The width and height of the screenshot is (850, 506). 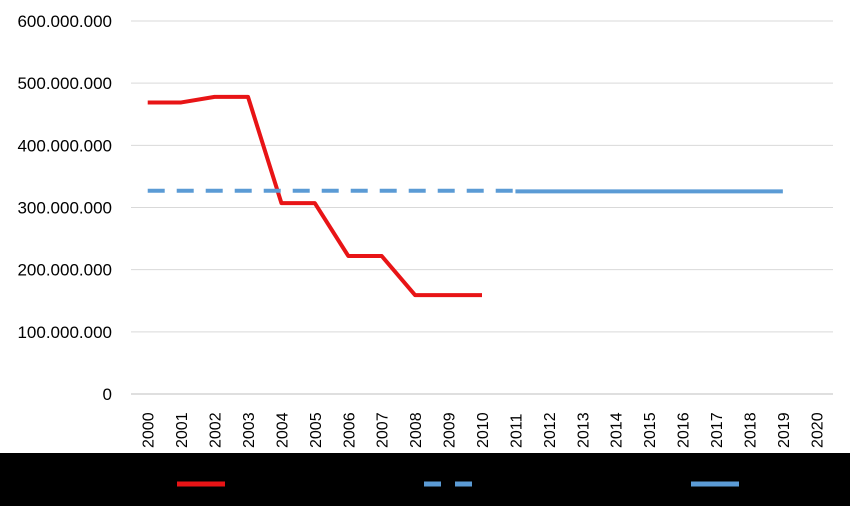 What do you see at coordinates (817, 430) in the screenshot?
I see `x-tick-label: 2020` at bounding box center [817, 430].